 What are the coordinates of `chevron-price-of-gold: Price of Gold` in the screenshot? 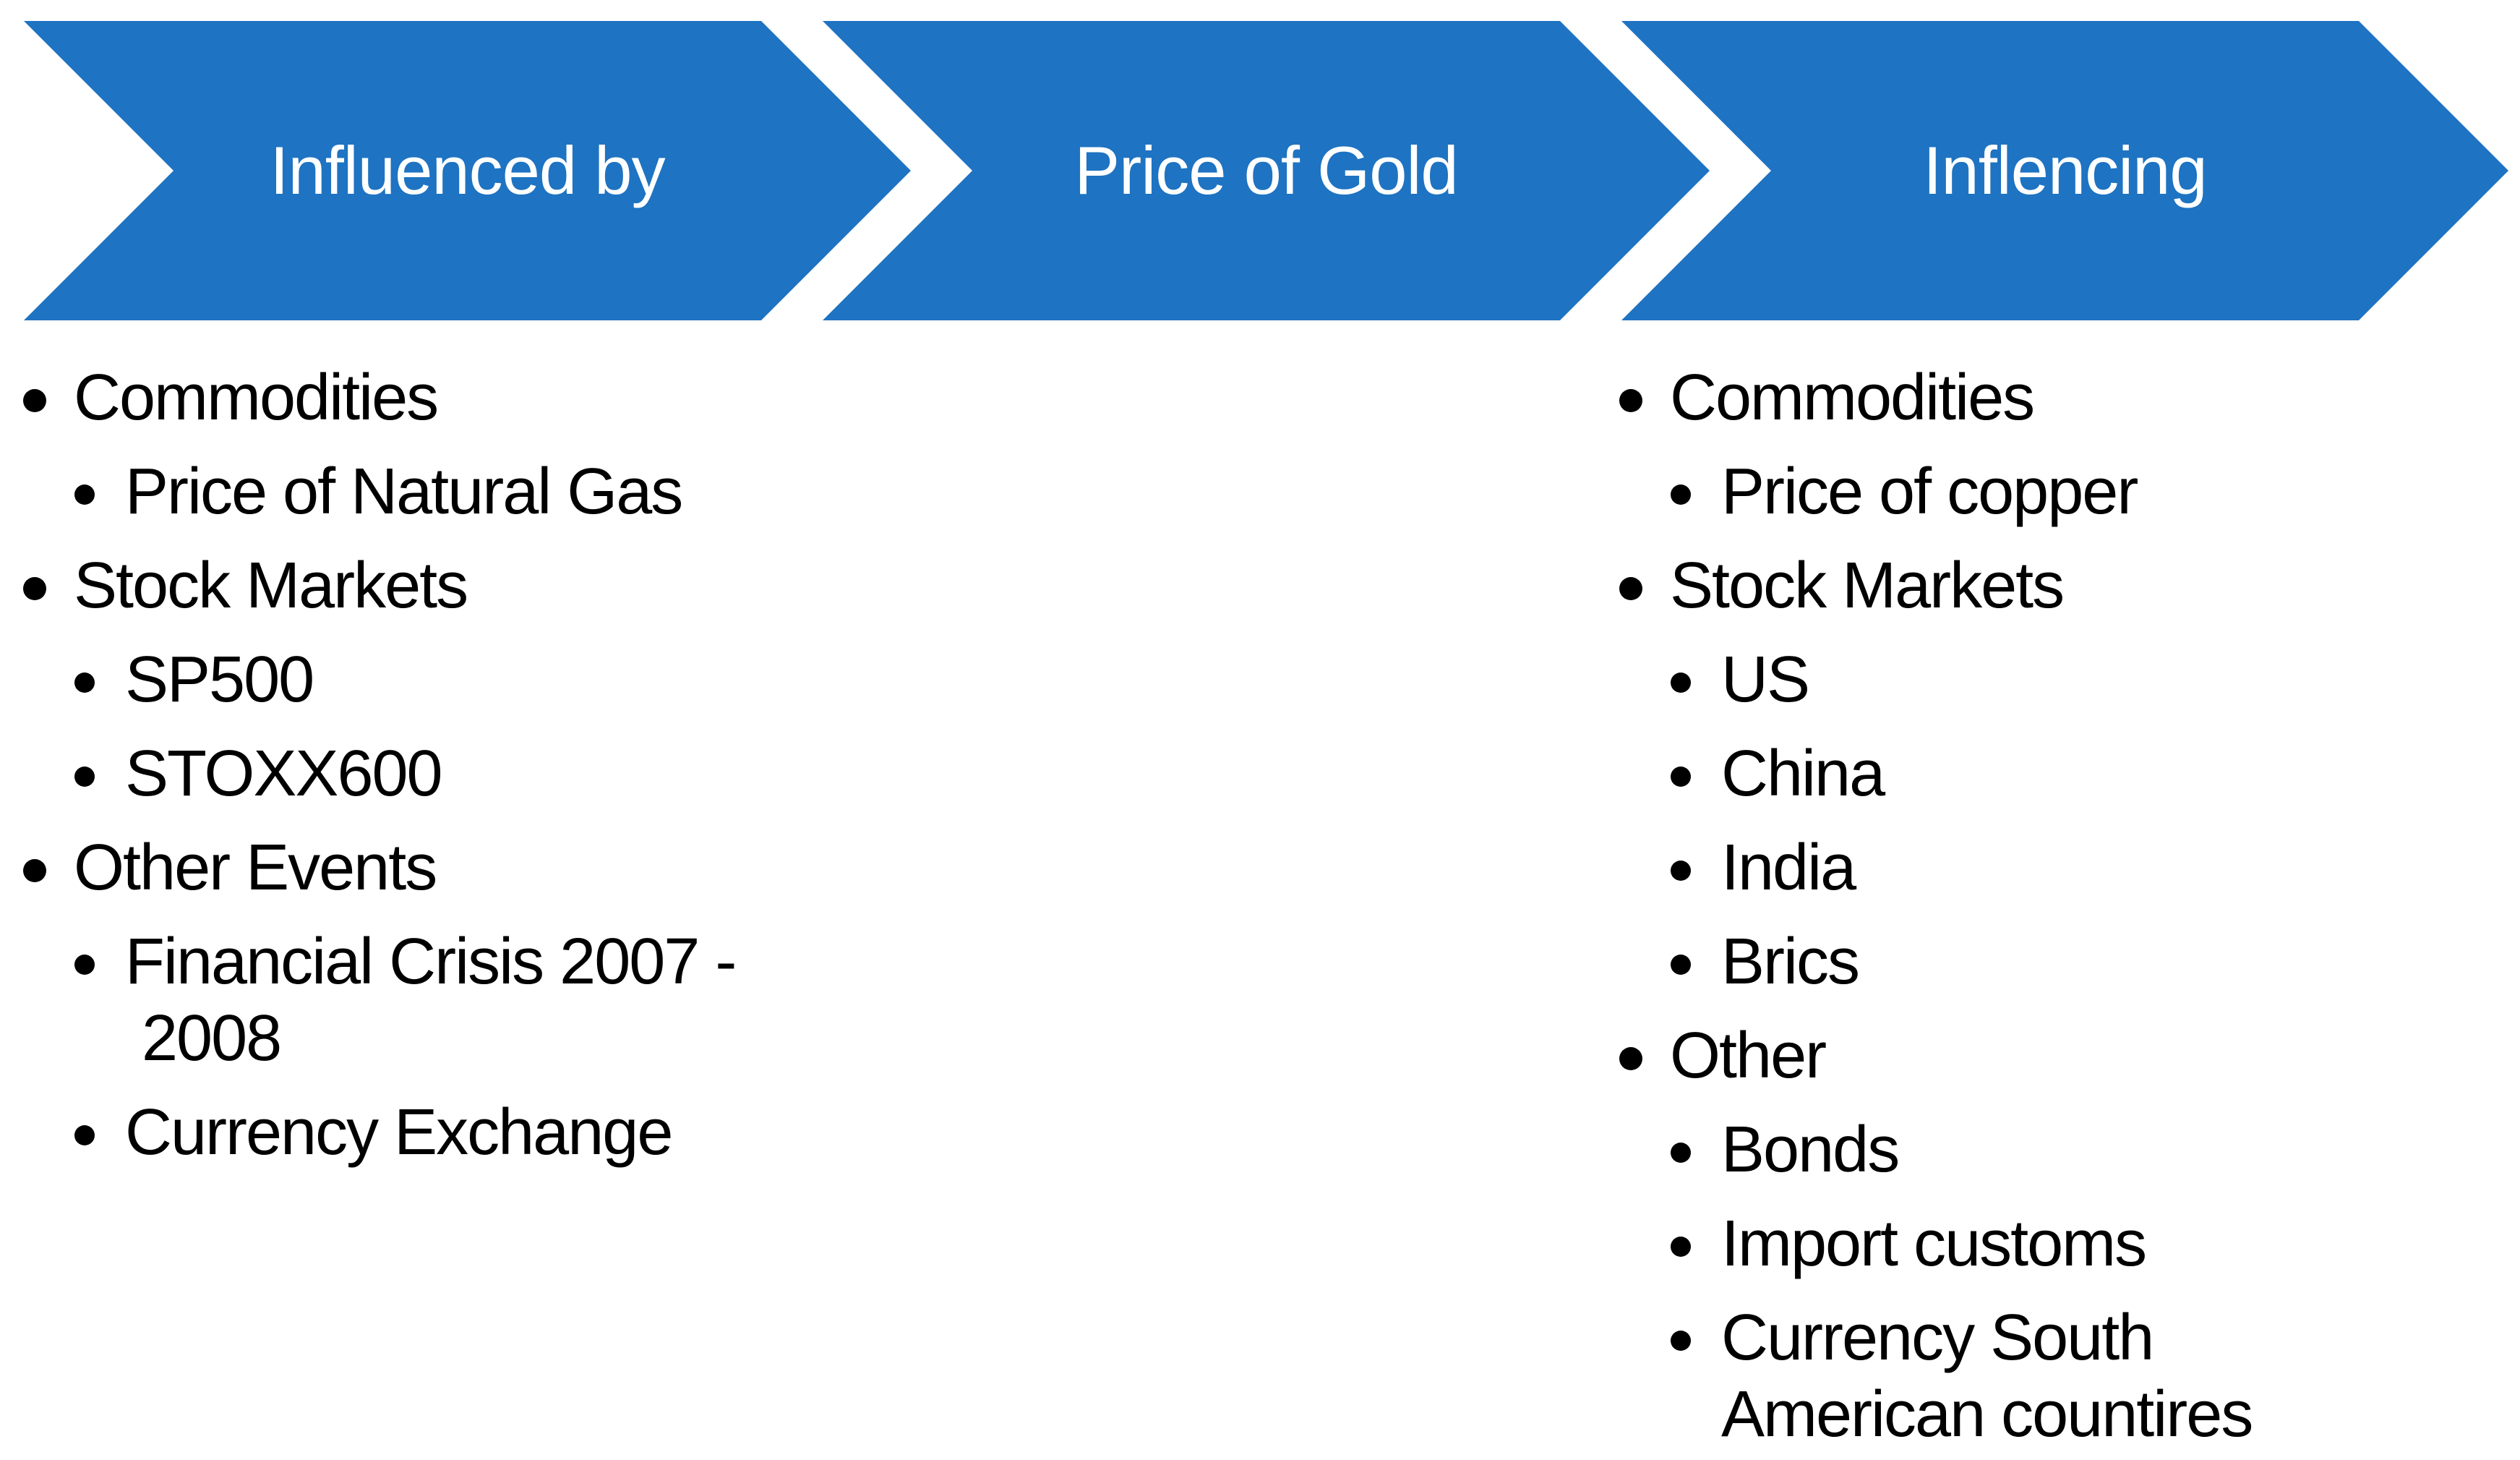 It's located at (1266, 170).